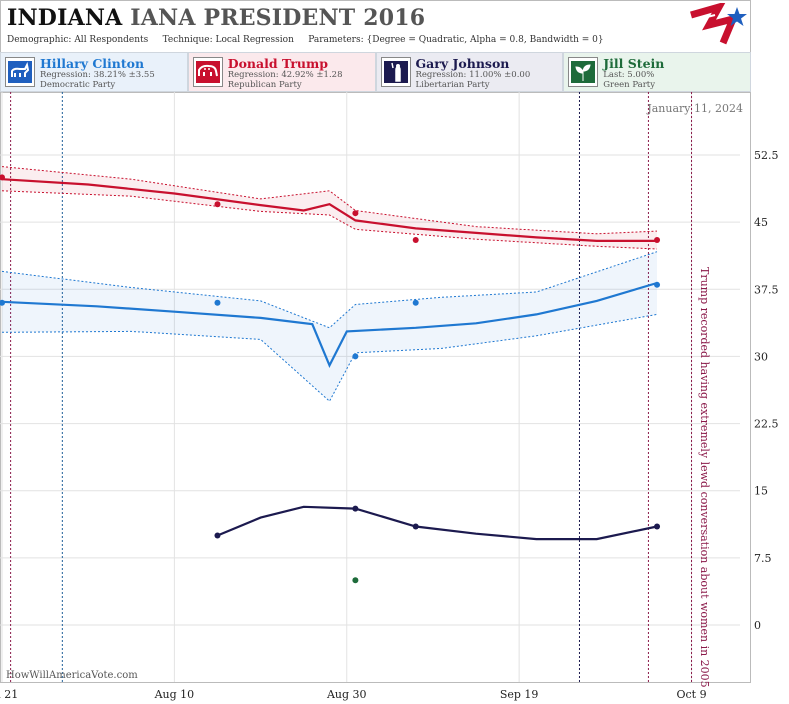 This screenshot has height=704, width=789. Describe the element at coordinates (395, 72) in the screenshot. I see `statue-of-liberty-icon` at that location.